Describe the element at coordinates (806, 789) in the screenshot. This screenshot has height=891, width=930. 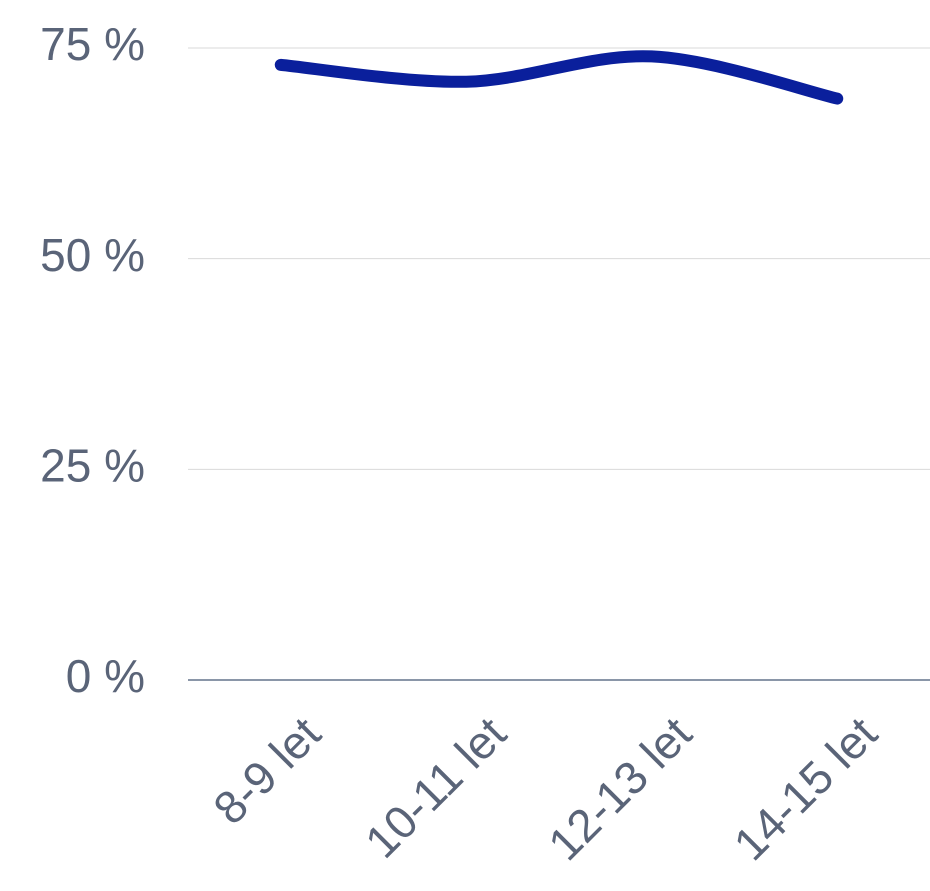
I see `x-tick-label: 14-15 let` at that location.